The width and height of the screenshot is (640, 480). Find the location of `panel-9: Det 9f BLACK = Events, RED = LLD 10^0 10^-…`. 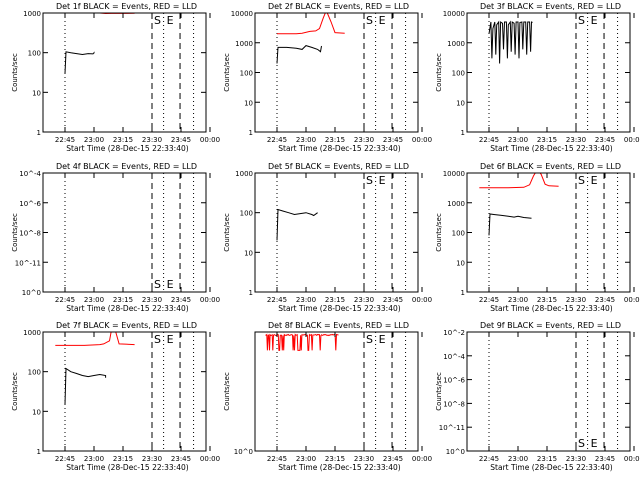

panel-9: Det 9f BLACK = Events, RED = LLD 10^0 10^-… is located at coordinates (537, 396).